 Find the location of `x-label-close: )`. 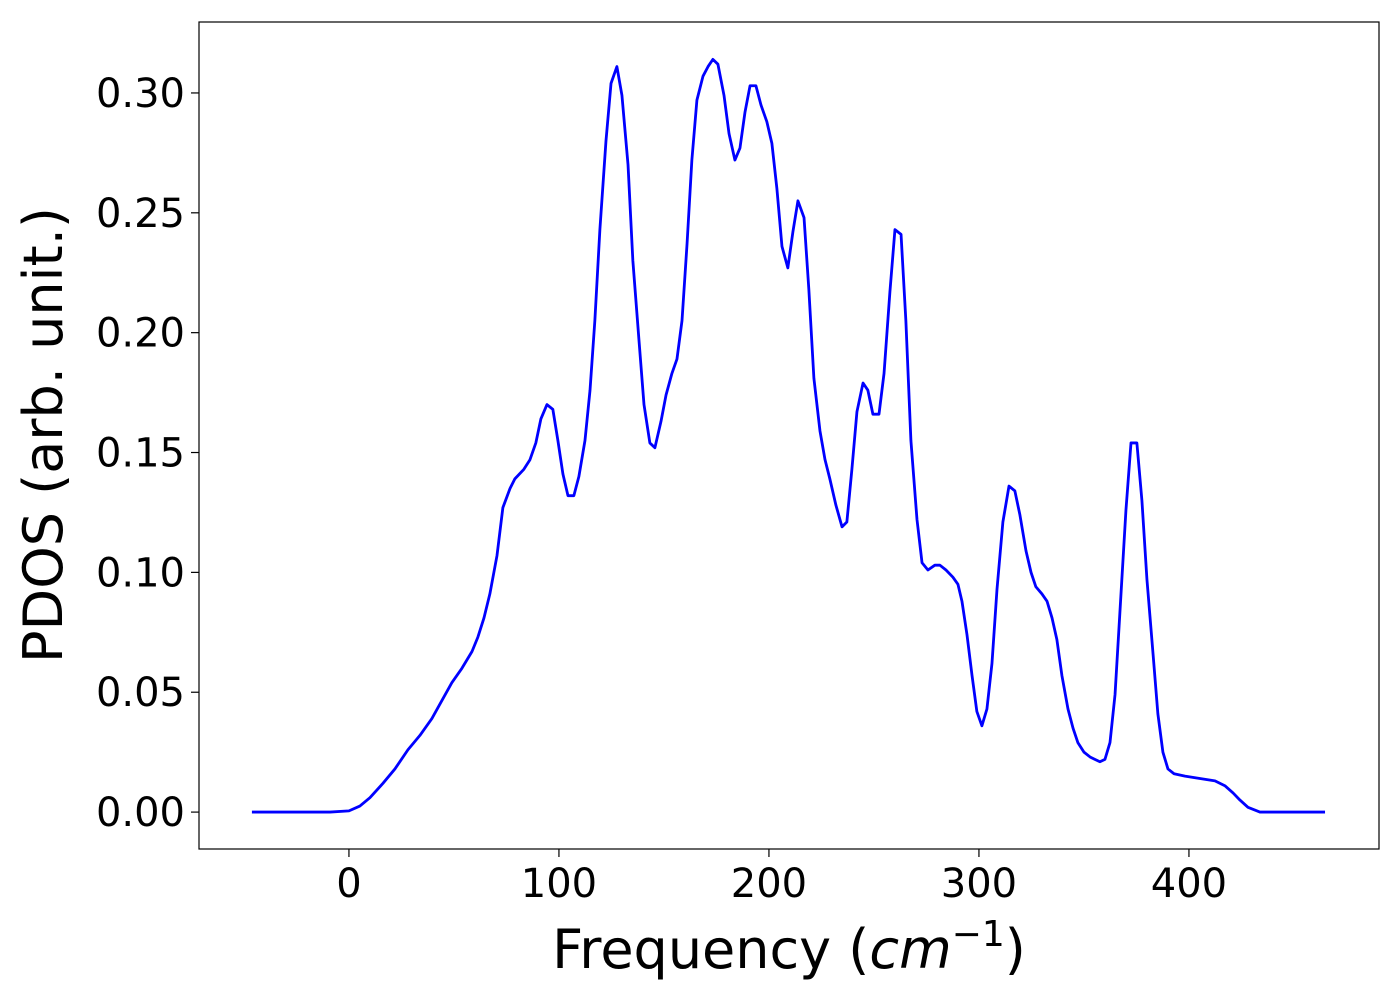

x-label-close: ) is located at coordinates (1015, 949).